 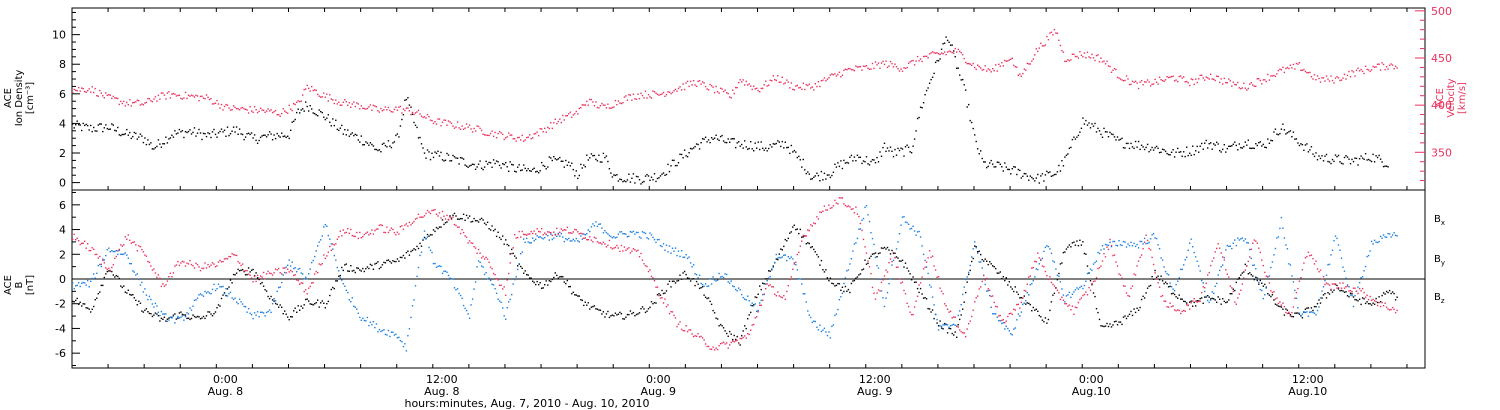 What do you see at coordinates (30, 285) in the screenshot?
I see `b-axis-label: [nT]` at bounding box center [30, 285].